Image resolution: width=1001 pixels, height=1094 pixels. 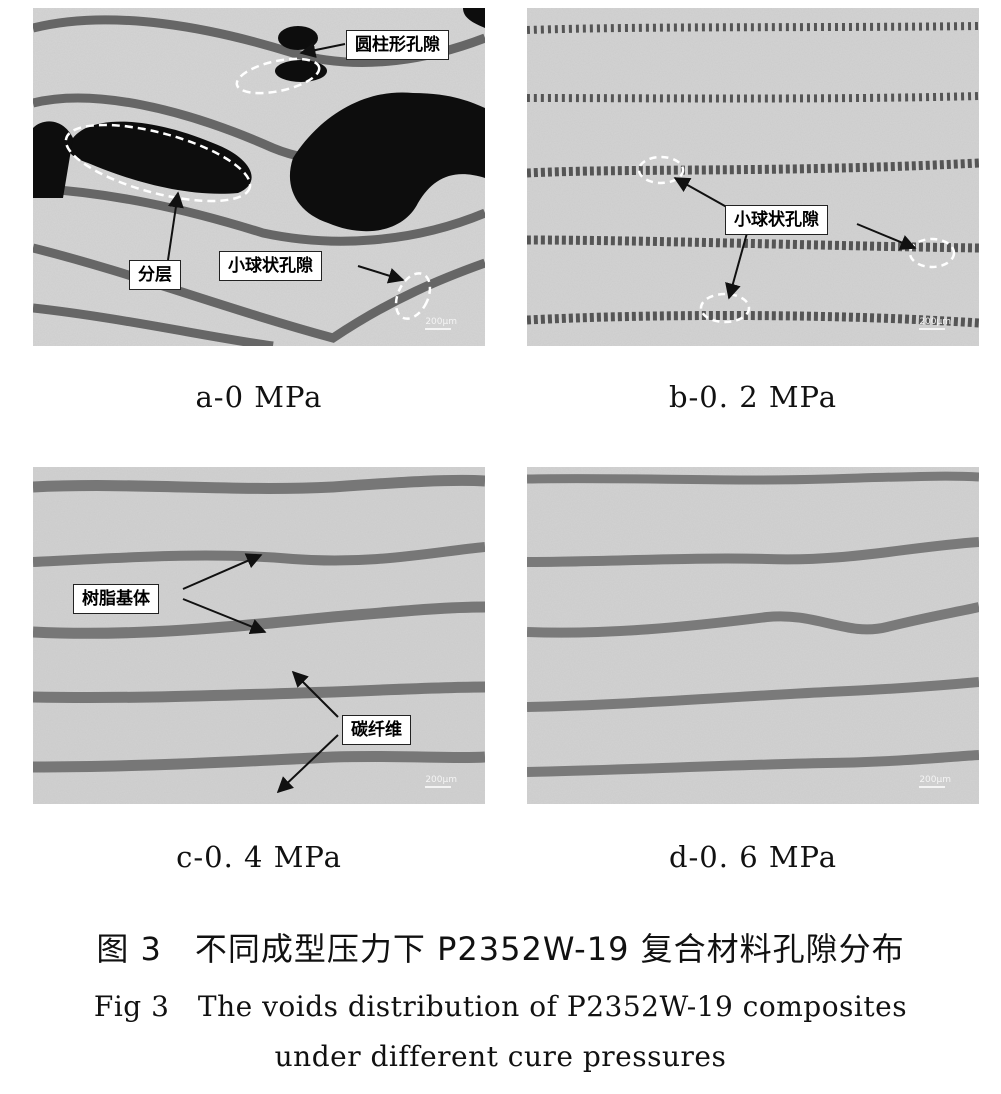 What do you see at coordinates (259, 397) in the screenshot?
I see `caption-a: a-0 MPa` at bounding box center [259, 397].